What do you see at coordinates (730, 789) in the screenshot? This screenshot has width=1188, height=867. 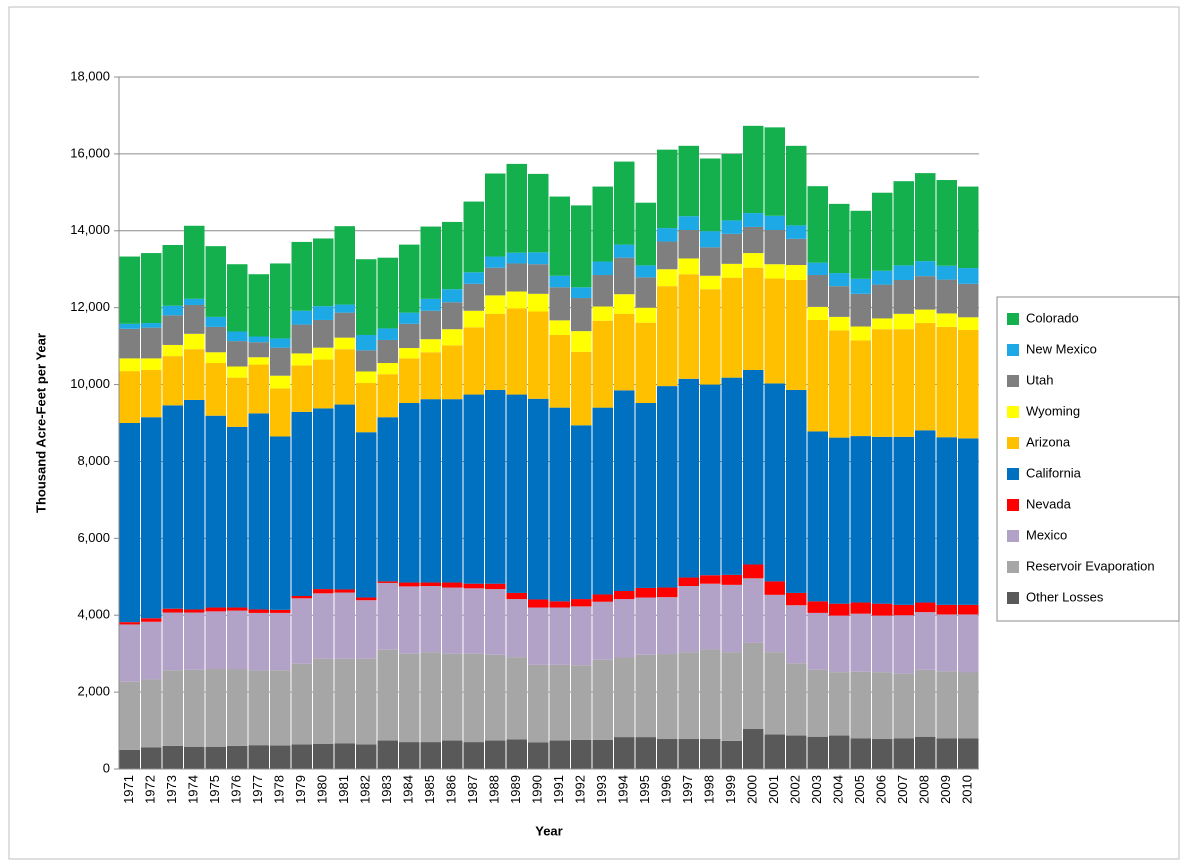 I see `x-tick-label: 1999` at bounding box center [730, 789].